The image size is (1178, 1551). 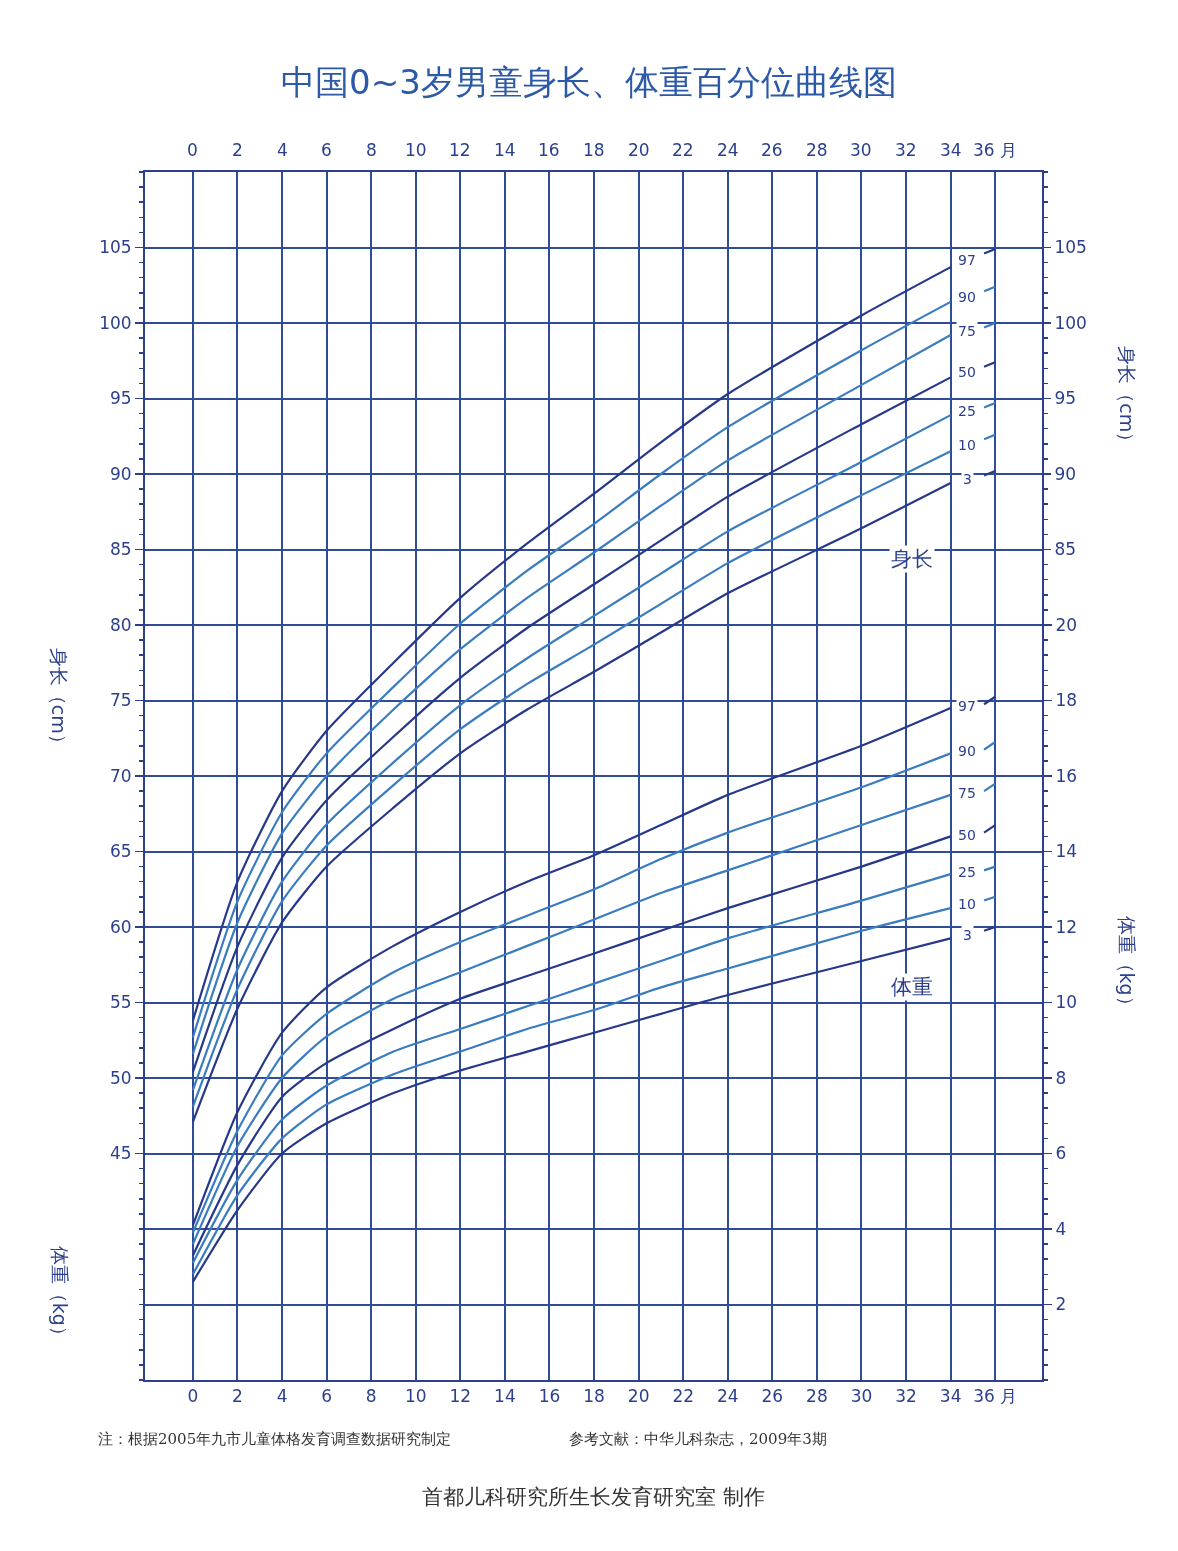 What do you see at coordinates (1065, 398) in the screenshot?
I see `y3-tick-label: 95` at bounding box center [1065, 398].